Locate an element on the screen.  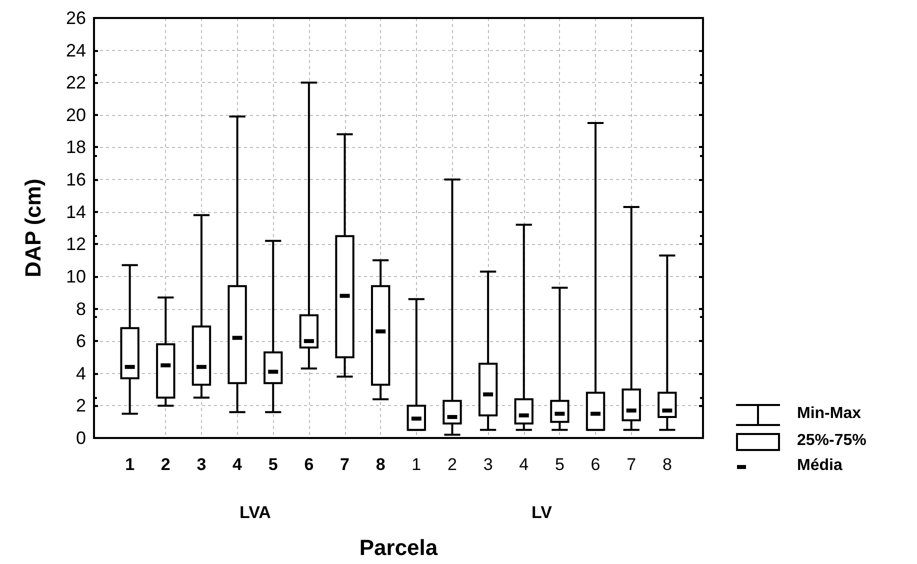
y-tick-label: 4 is located at coordinates (81, 373).